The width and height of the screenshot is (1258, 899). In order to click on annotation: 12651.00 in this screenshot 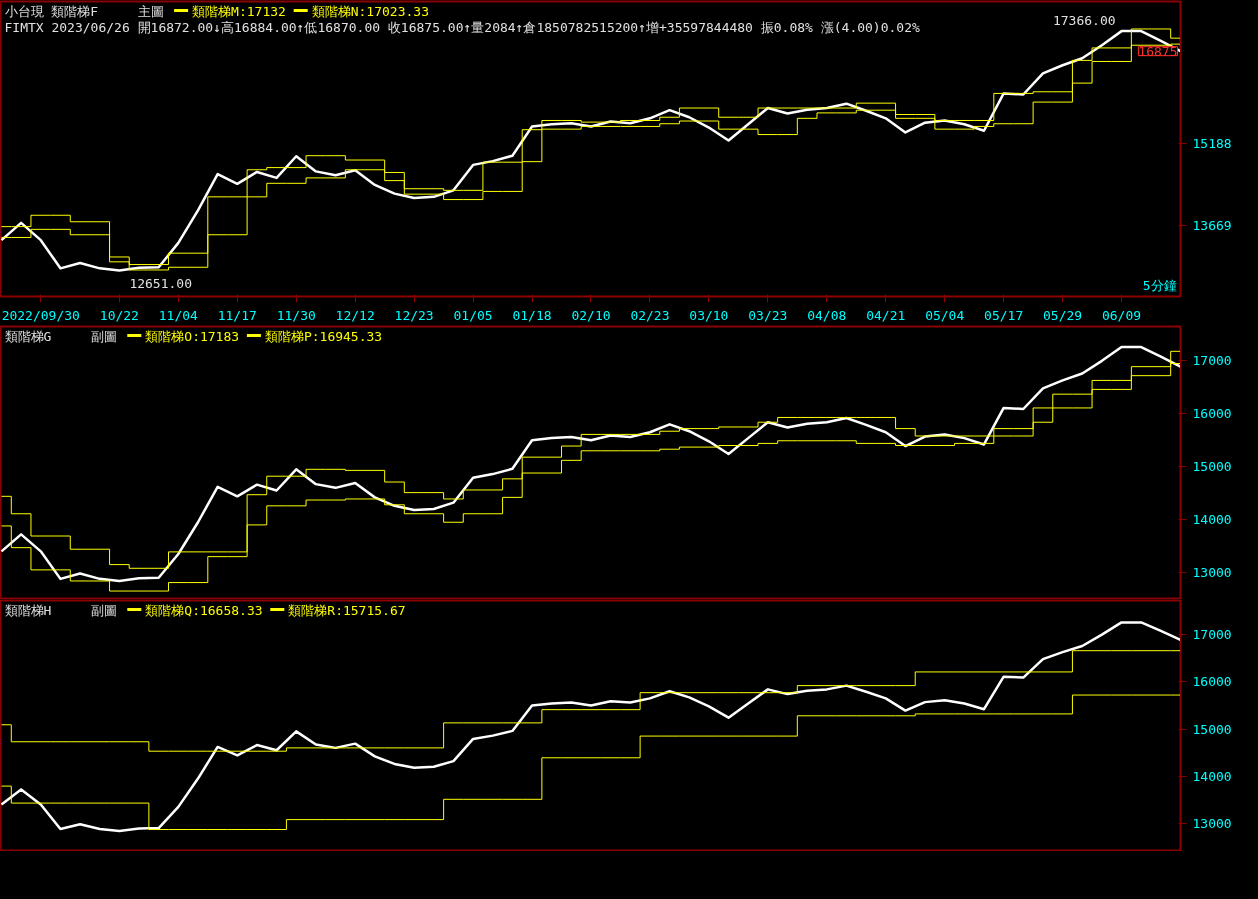, I will do `click(161, 283)`.